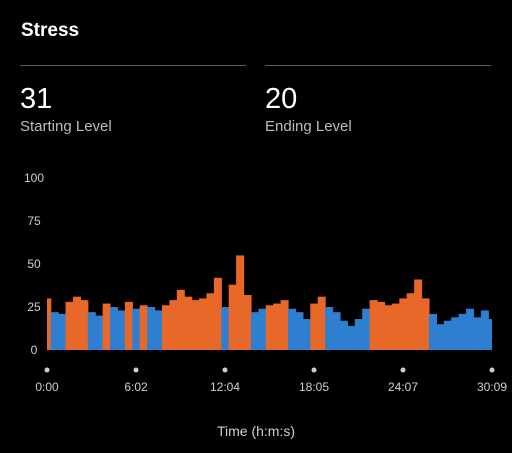 The width and height of the screenshot is (512, 453). I want to click on ending-level-stat: 20 Ending Level, so click(378, 100).